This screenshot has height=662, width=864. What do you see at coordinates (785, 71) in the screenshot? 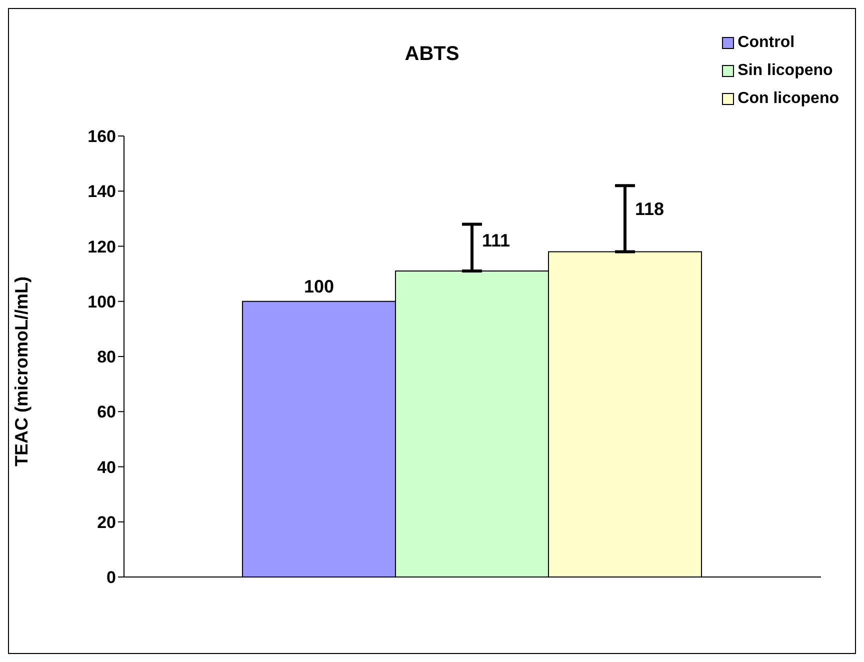
I see `legend-label: Sin licopeno` at bounding box center [785, 71].